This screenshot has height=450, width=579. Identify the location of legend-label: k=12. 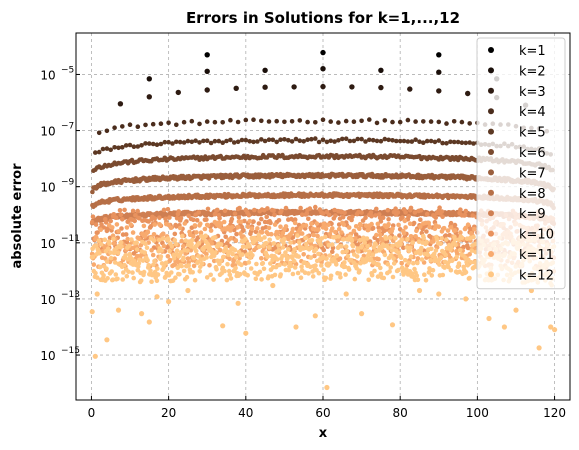
(536, 275).